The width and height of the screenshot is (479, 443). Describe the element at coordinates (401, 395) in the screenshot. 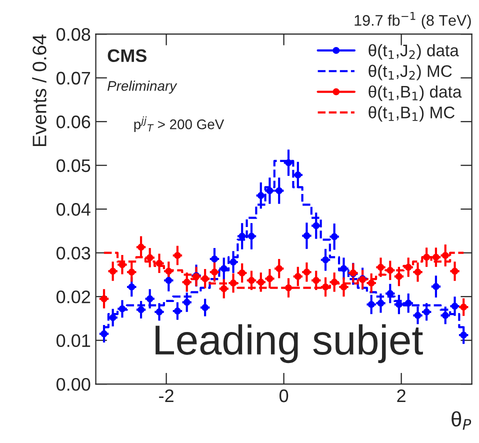

I see `x-tick-label: 2` at that location.